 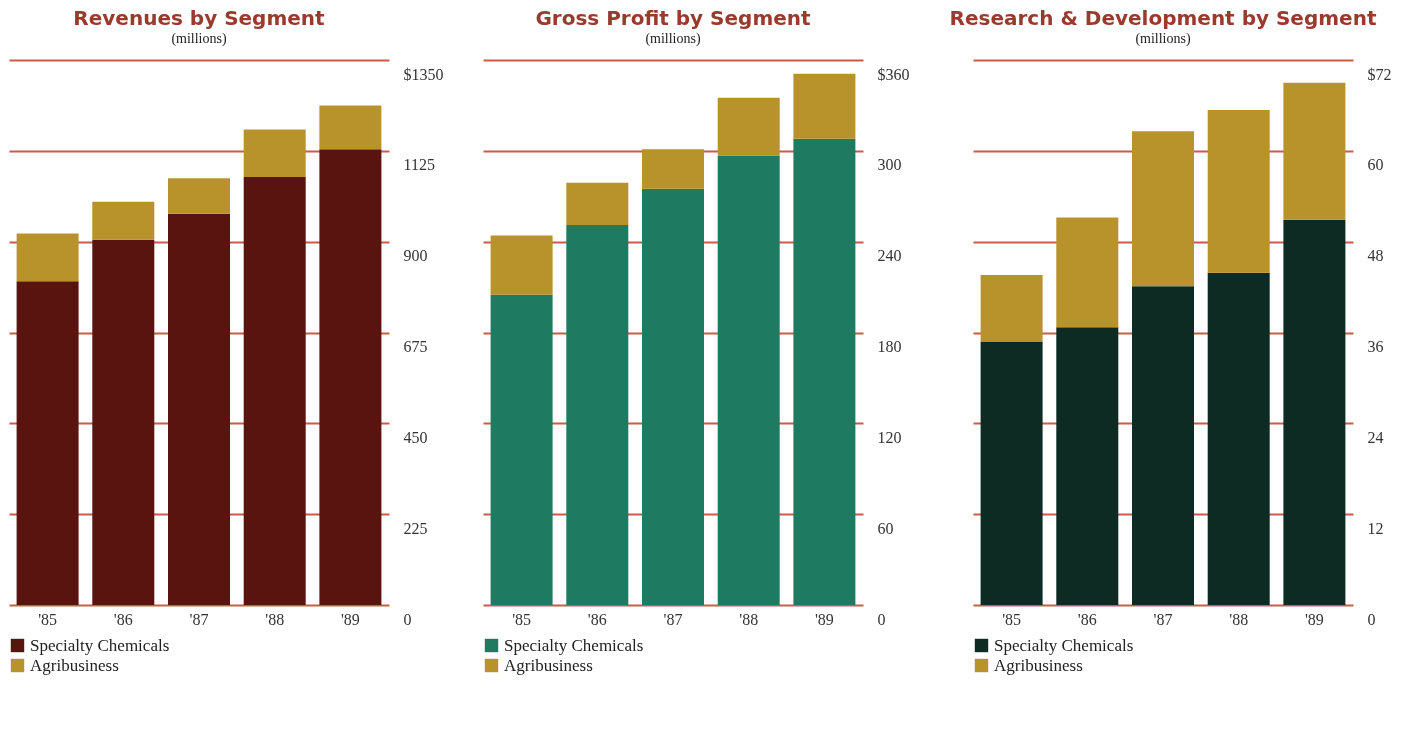 What do you see at coordinates (889, 346) in the screenshot?
I see `y-tick-label: 180` at bounding box center [889, 346].